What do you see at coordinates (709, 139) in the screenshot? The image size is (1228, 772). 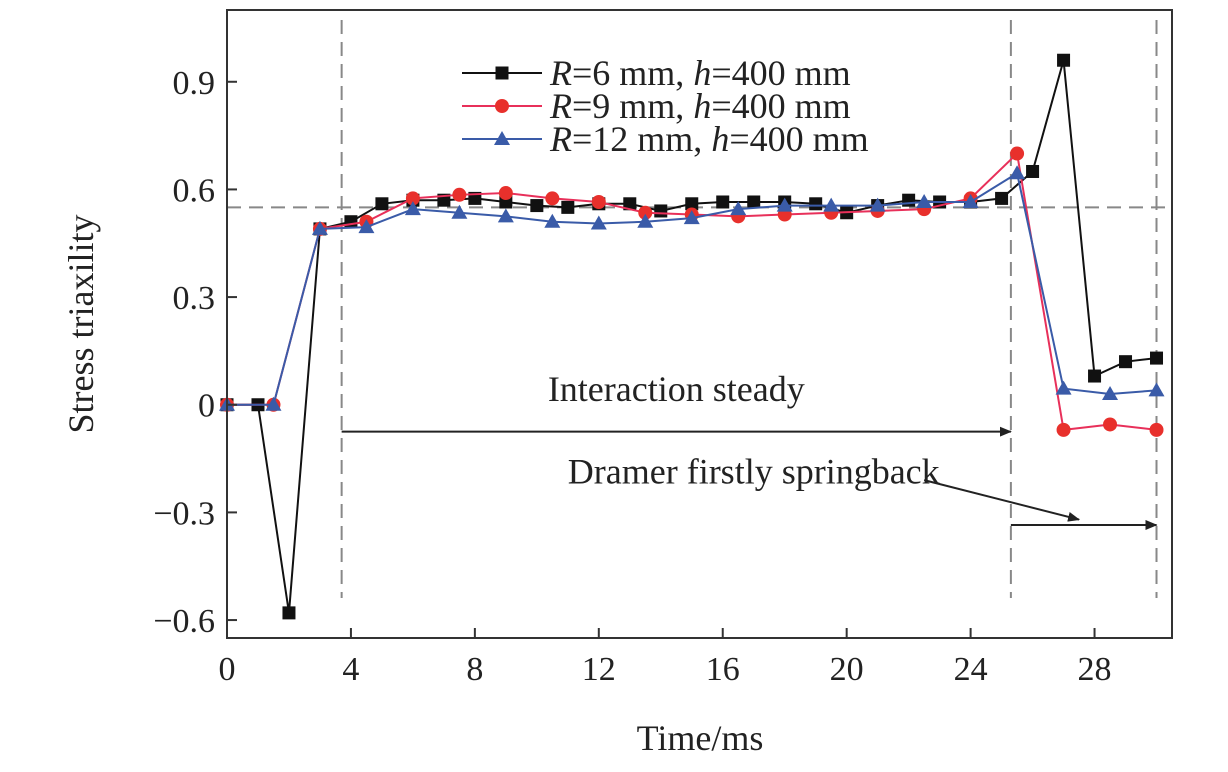 I see `legend-label: R=12 mm, h=400 mm` at bounding box center [709, 139].